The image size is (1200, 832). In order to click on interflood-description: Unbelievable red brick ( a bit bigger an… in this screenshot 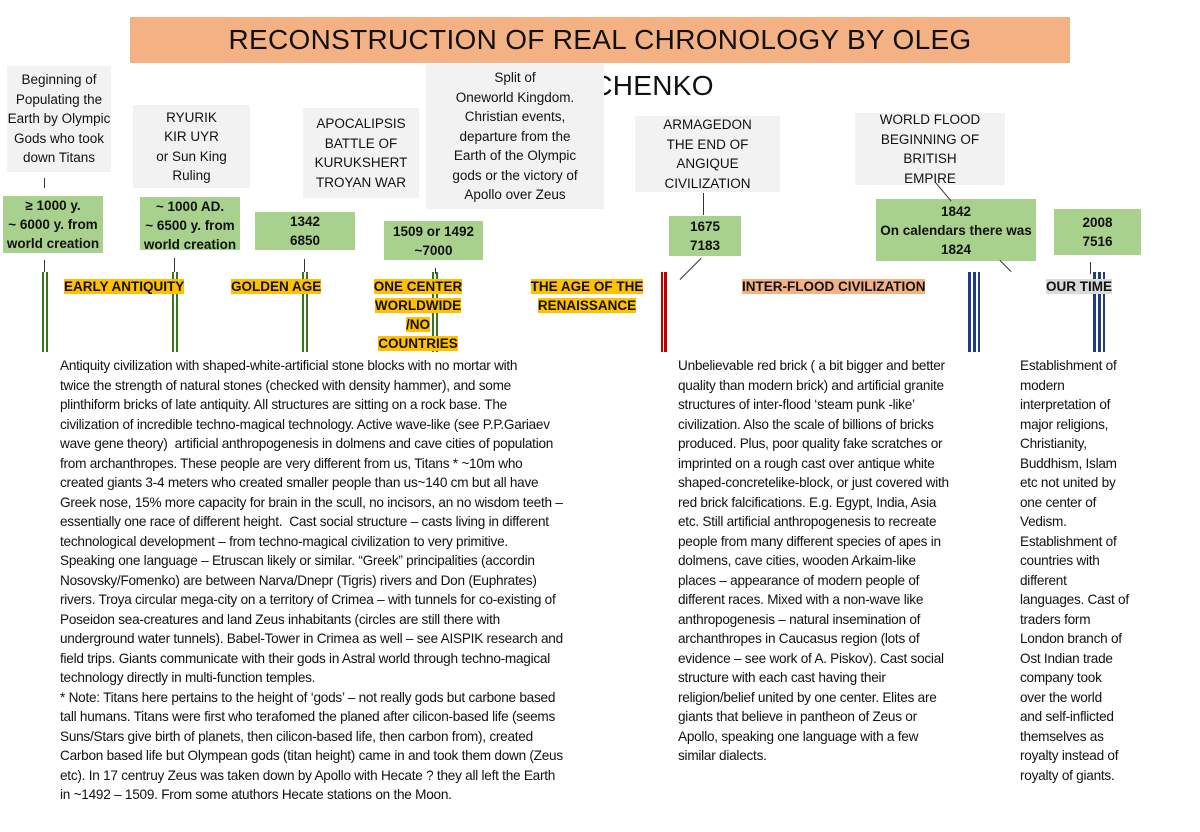, I will do `click(813, 560)`.